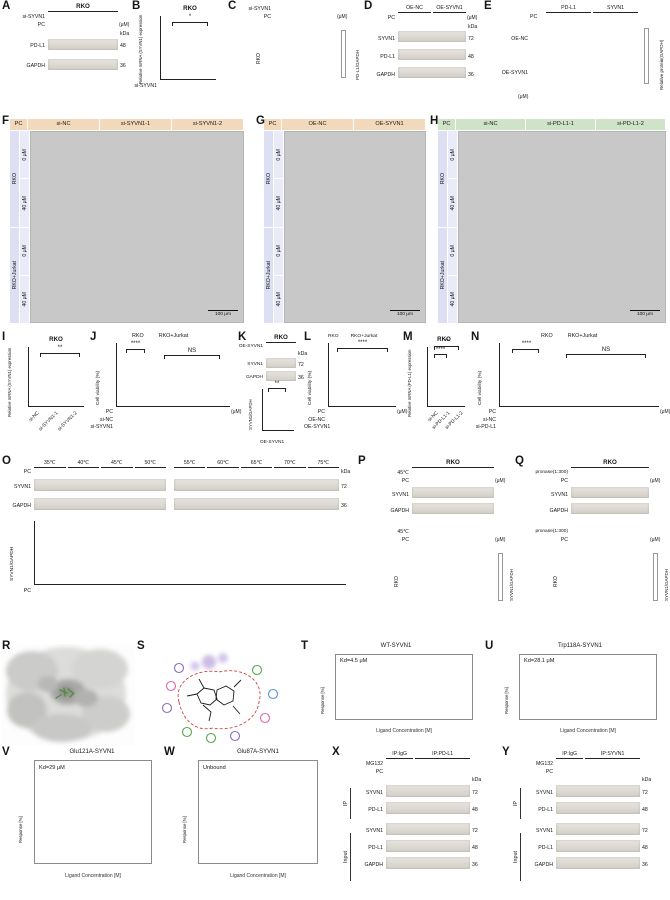 This screenshot has width=670, height=900. What do you see at coordinates (308, 337) in the screenshot?
I see `panel-label: L` at bounding box center [308, 337].